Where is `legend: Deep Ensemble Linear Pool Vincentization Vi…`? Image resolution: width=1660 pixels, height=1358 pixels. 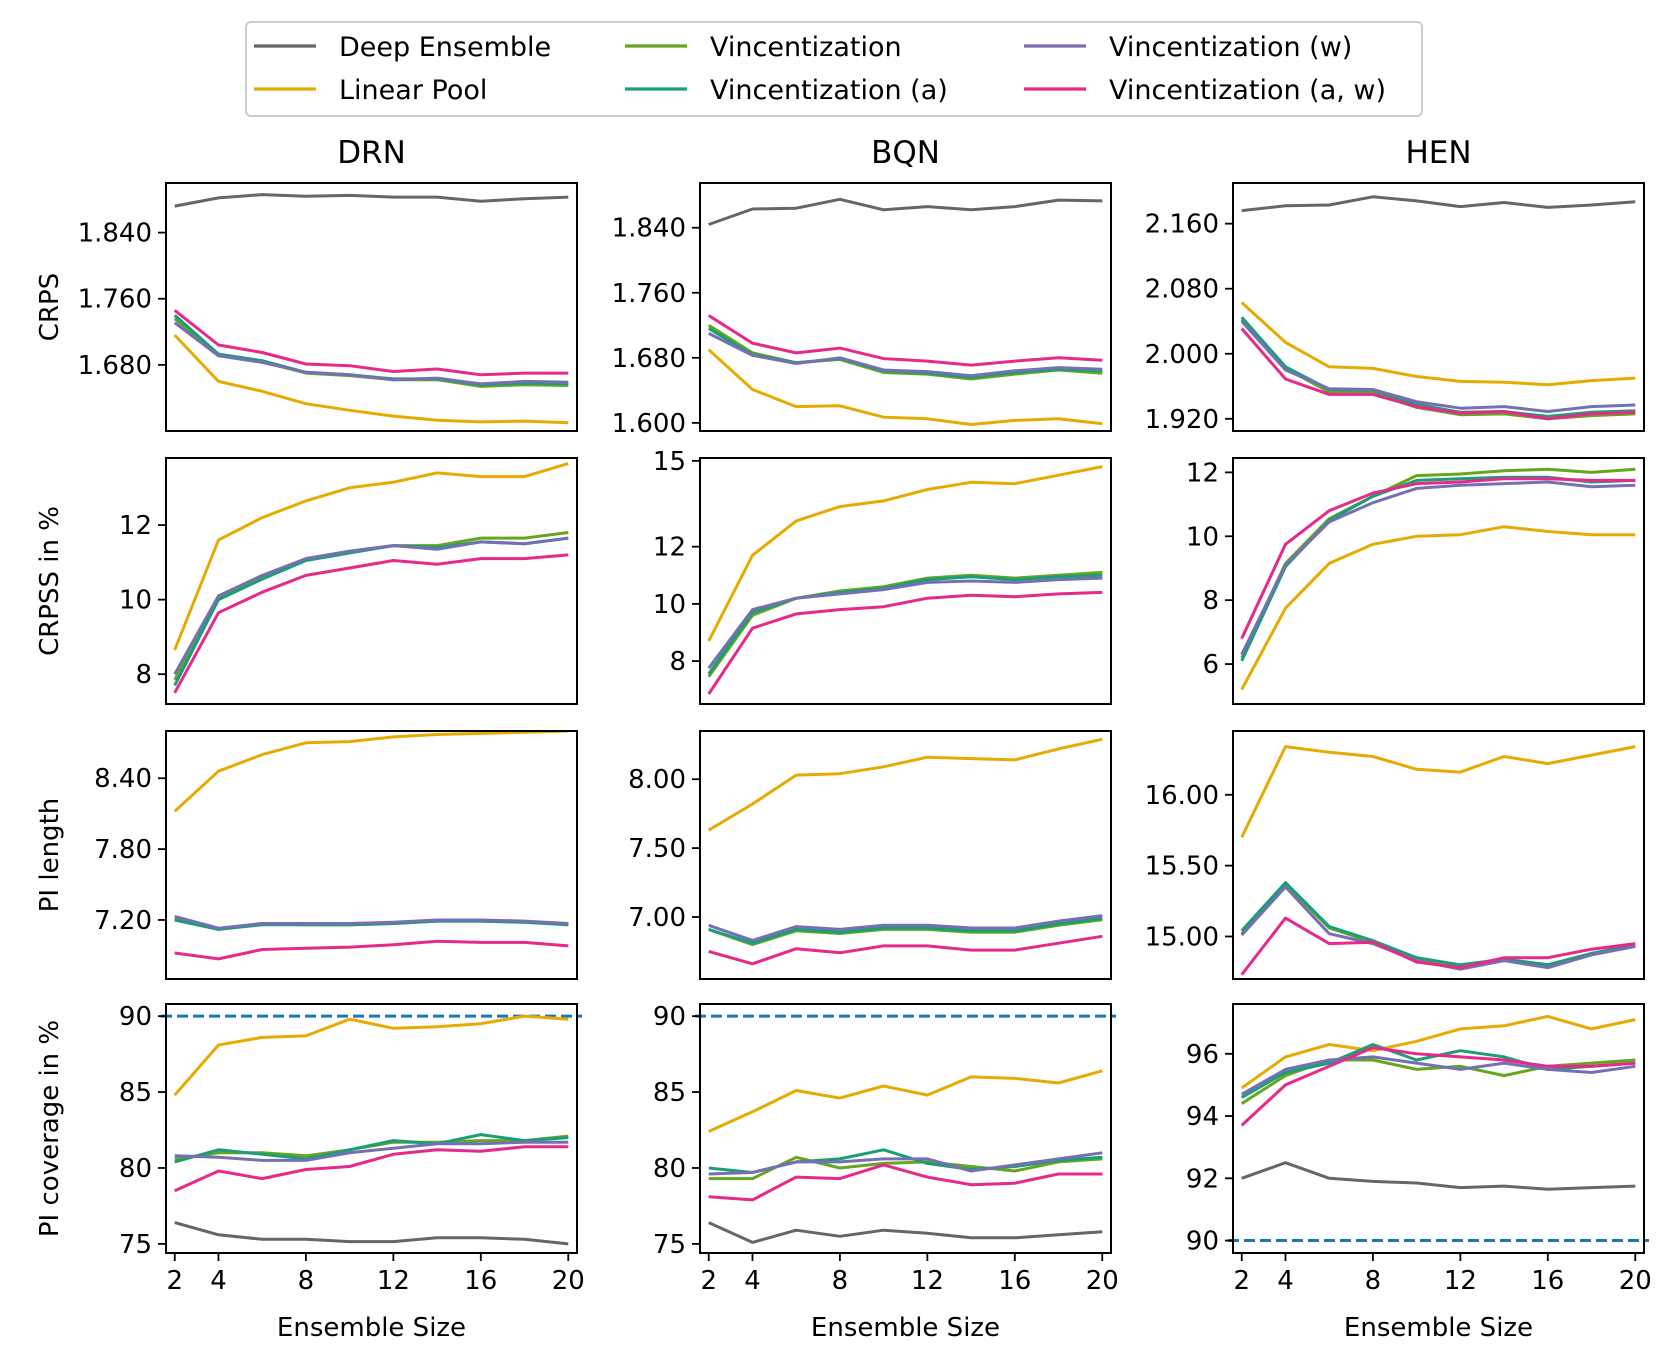 legend: Deep Ensemble Linear Pool Vincentization Vi… is located at coordinates (834, 69).